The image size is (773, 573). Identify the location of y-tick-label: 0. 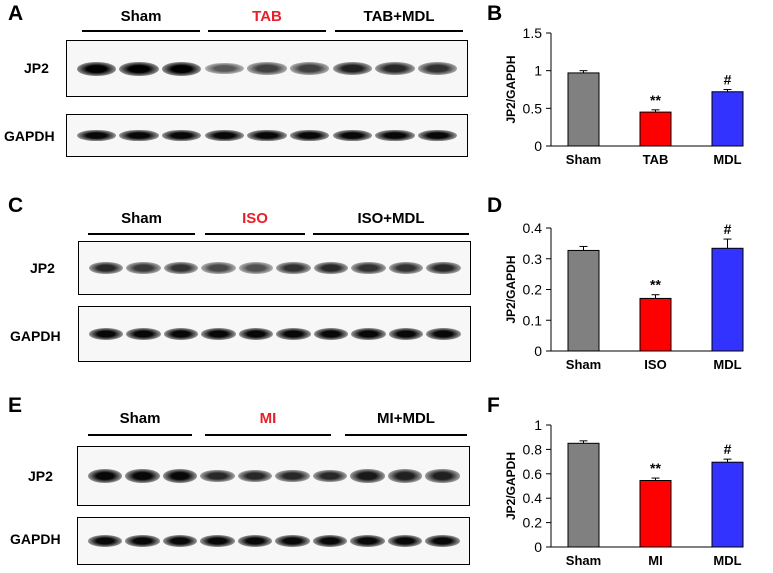
(538, 146).